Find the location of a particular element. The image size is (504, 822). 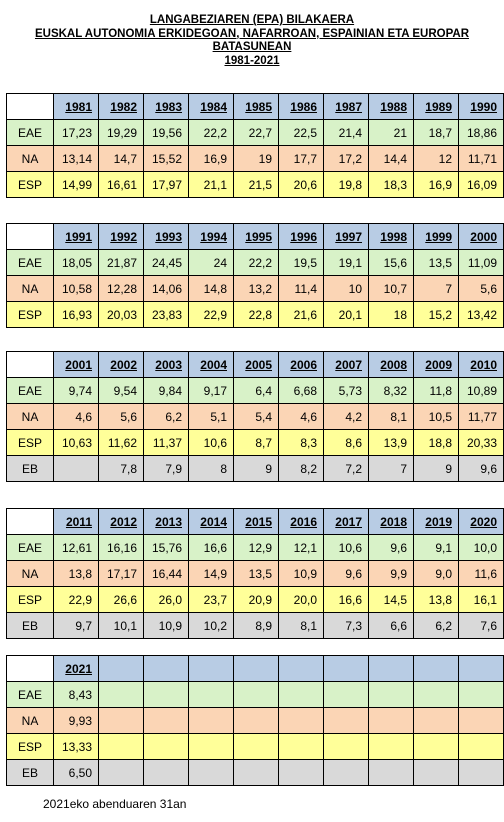

value-cell: 13,14 is located at coordinates (76, 158).